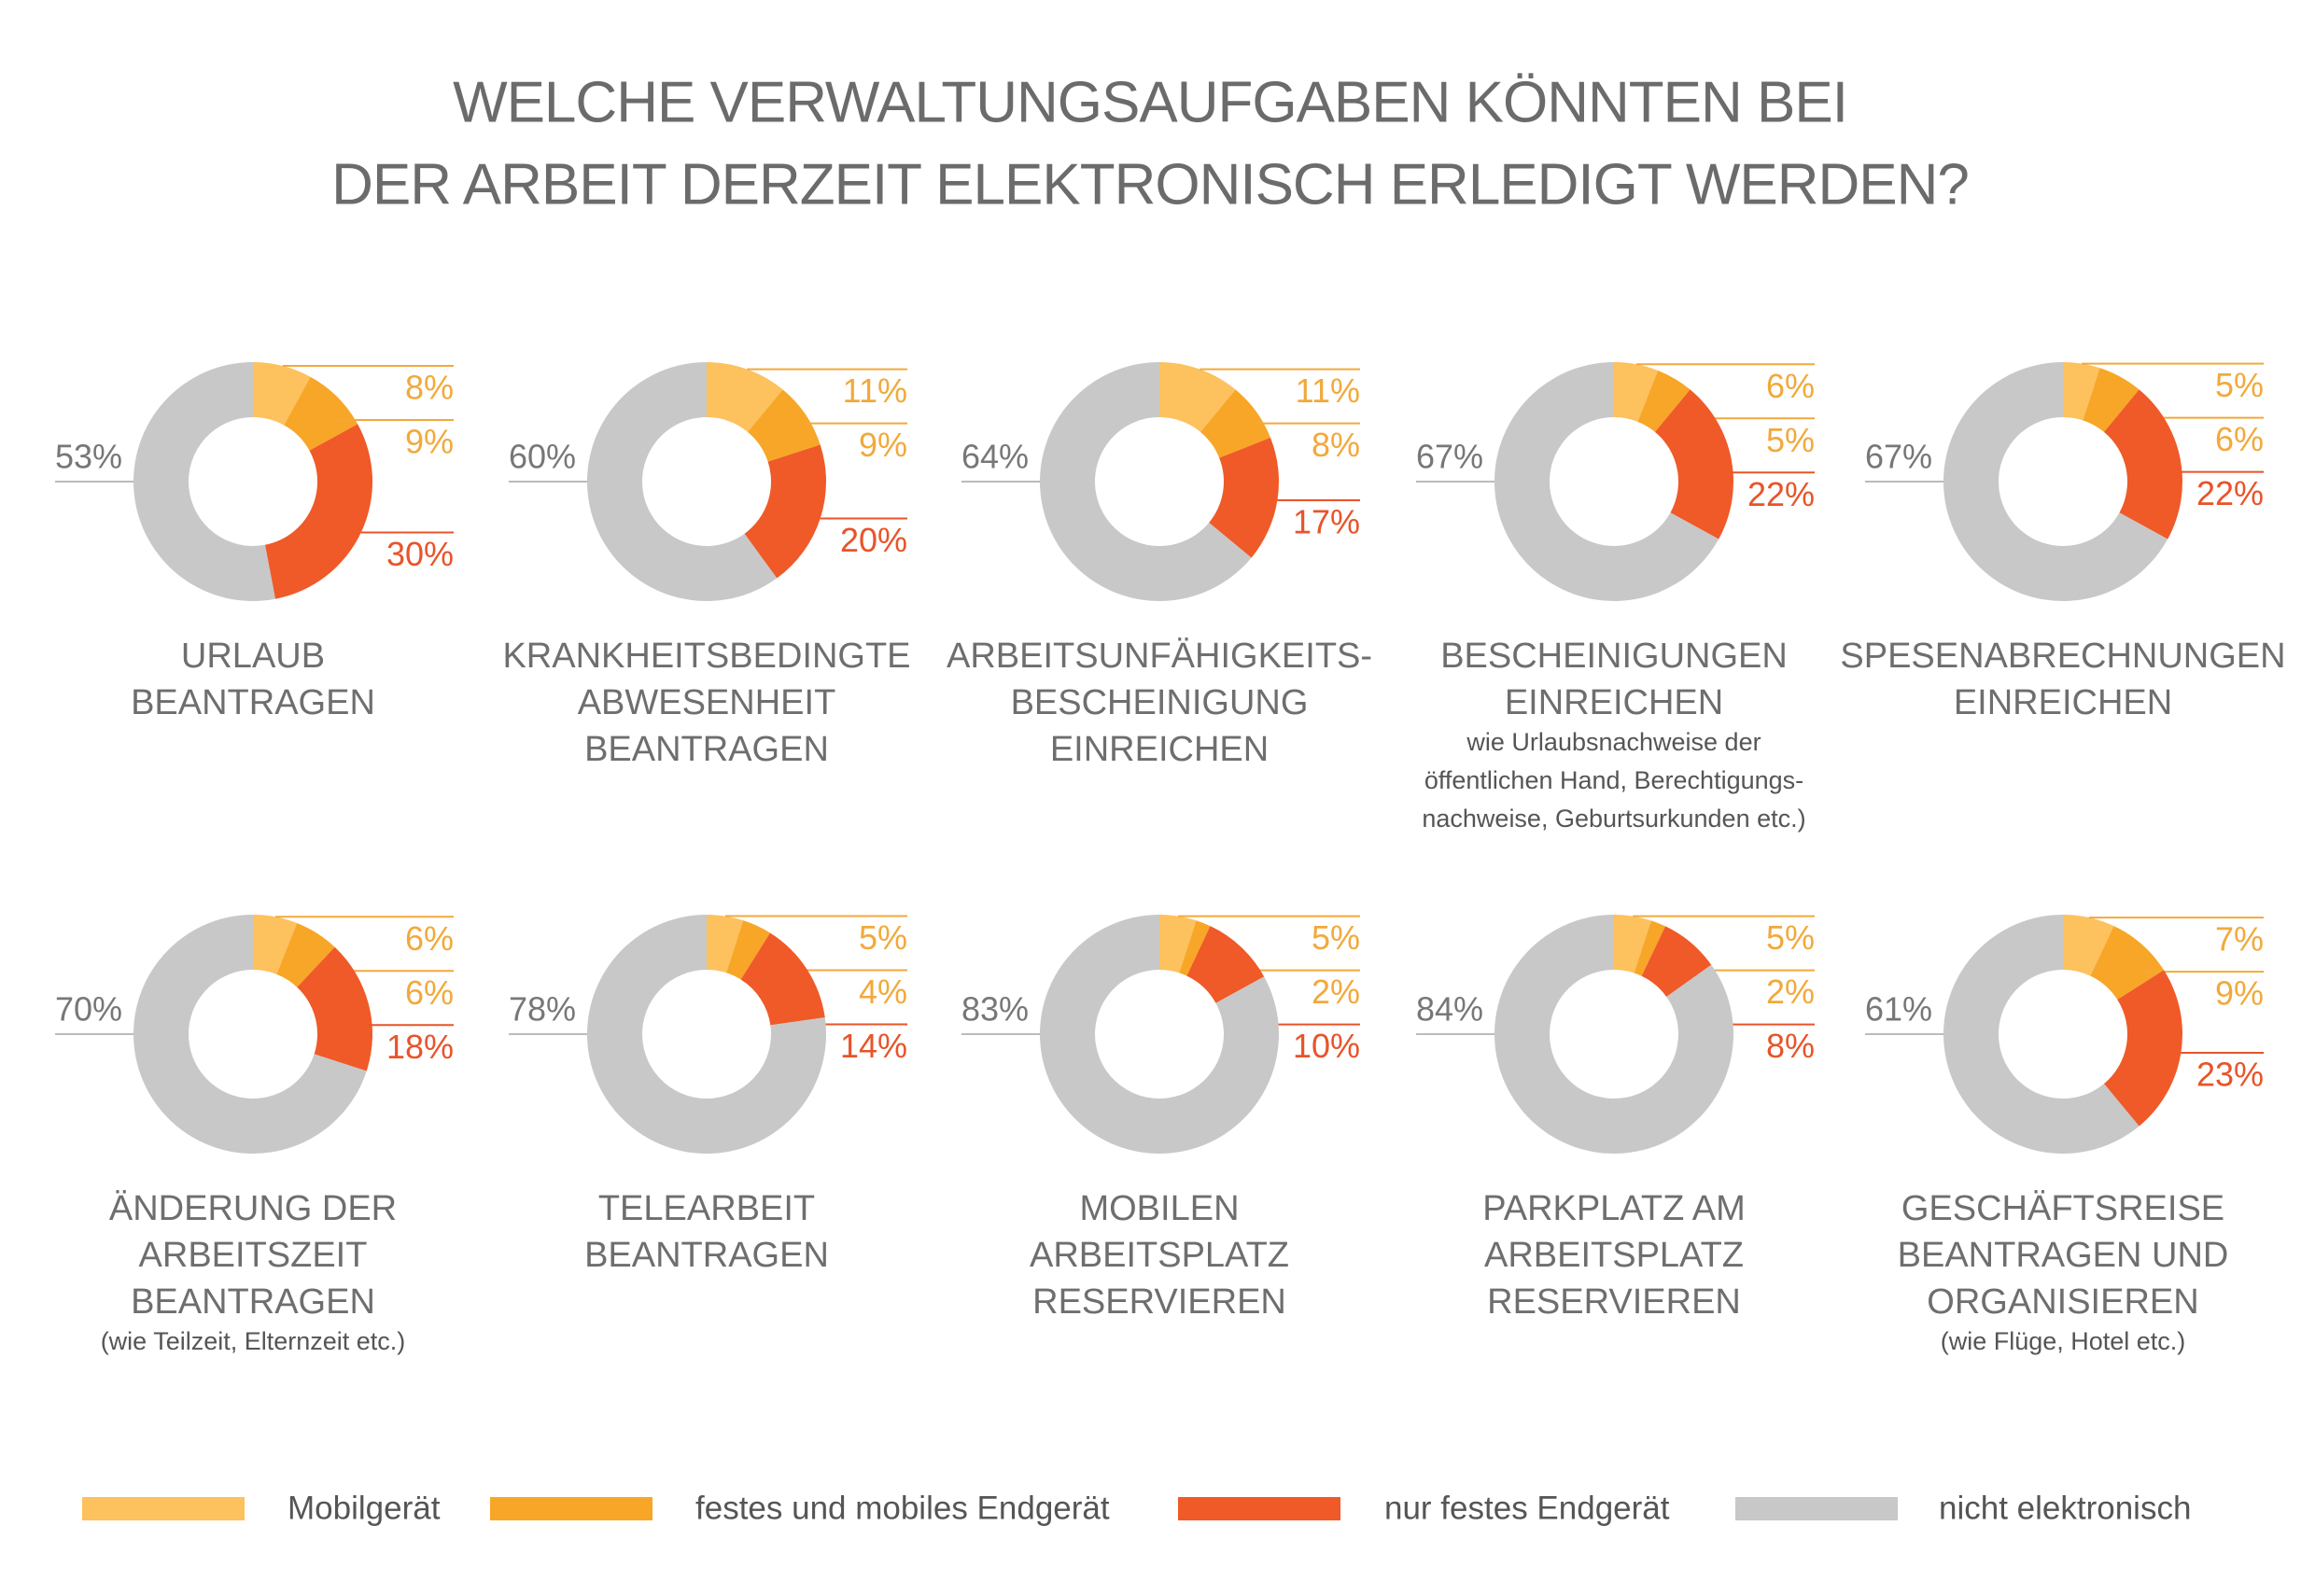 The image size is (2301, 1596). I want to click on value-label: 18%, so click(420, 1047).